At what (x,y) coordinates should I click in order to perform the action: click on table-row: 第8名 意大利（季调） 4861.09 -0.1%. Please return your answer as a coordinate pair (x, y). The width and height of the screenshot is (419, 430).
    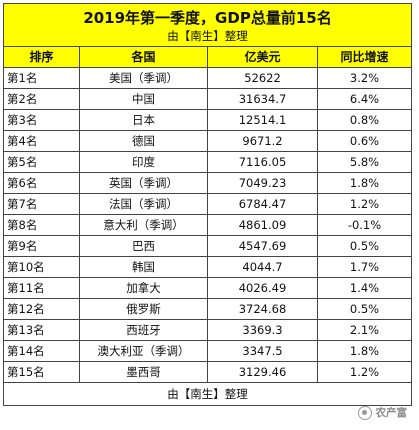
    Looking at the image, I should click on (208, 225).